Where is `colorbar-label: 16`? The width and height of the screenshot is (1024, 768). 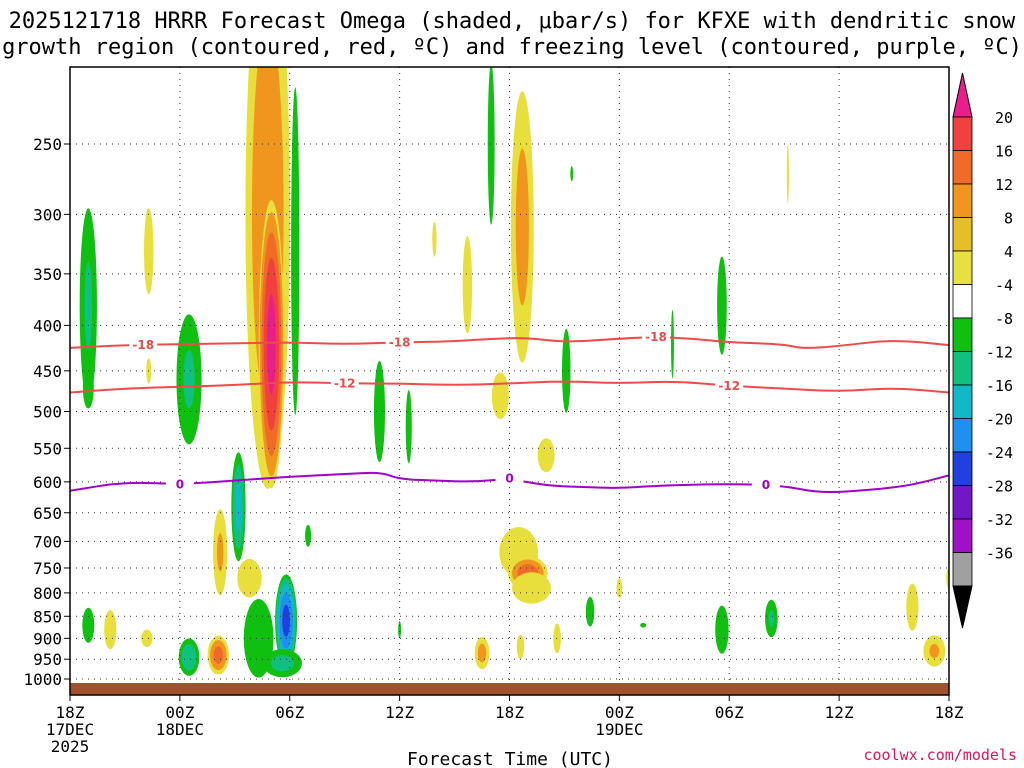 colorbar-label: 16 is located at coordinates (1004, 152).